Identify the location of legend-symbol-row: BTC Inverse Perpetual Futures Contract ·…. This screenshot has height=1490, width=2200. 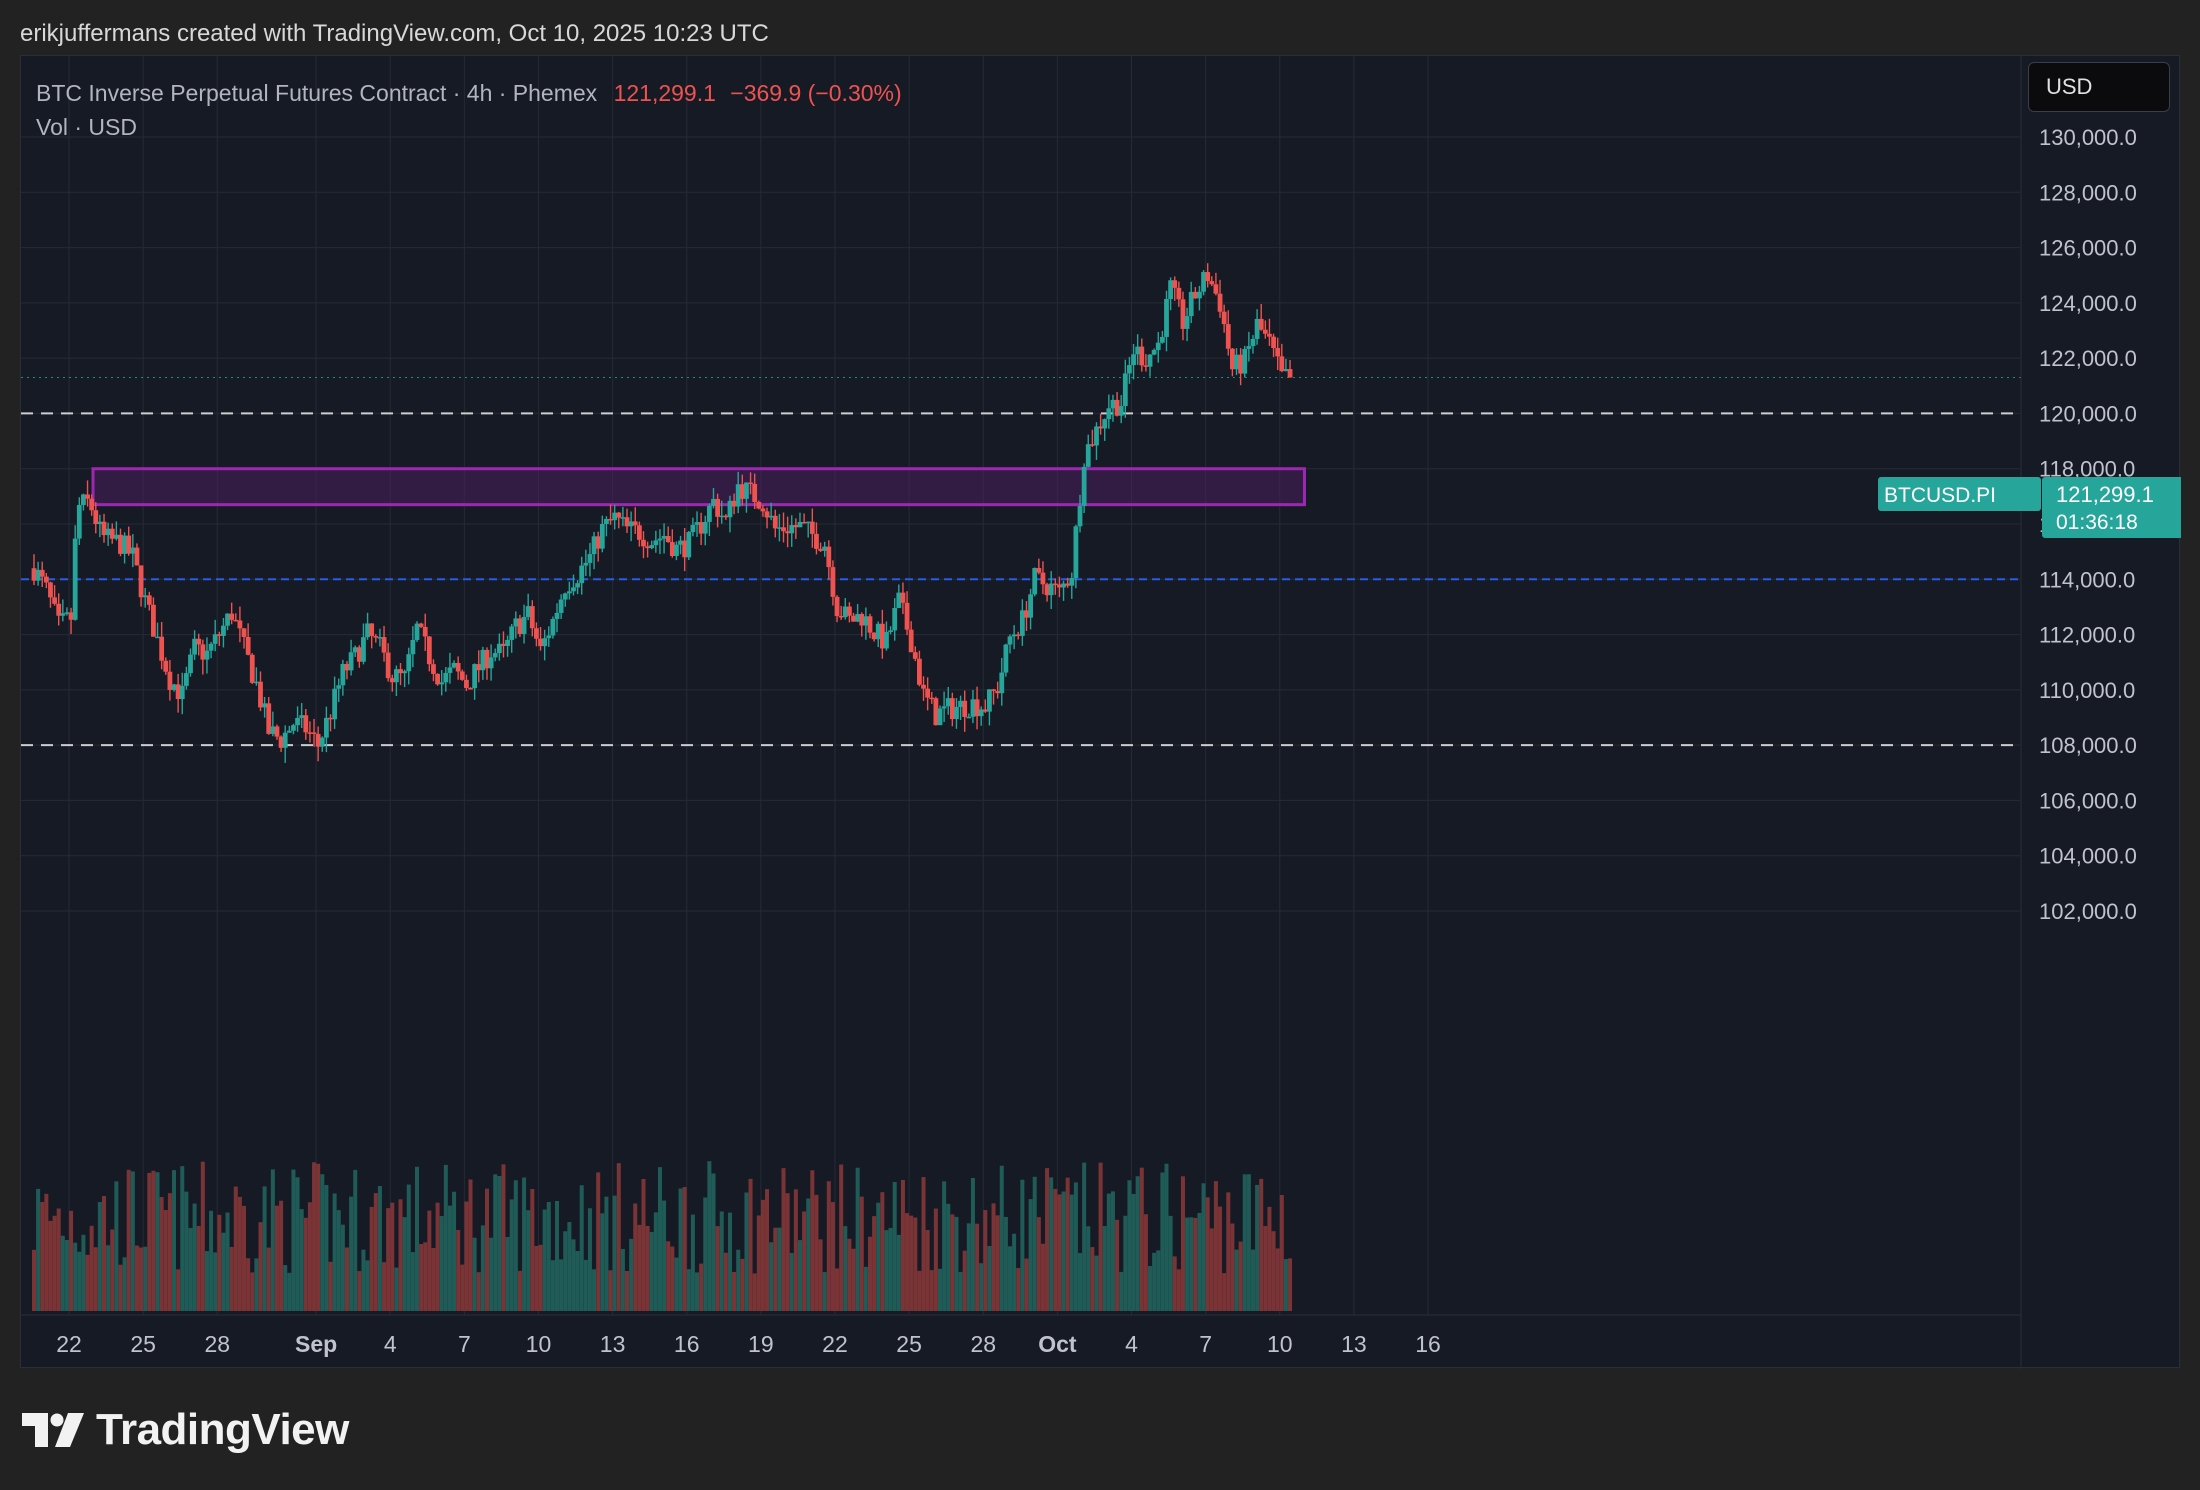
(469, 93).